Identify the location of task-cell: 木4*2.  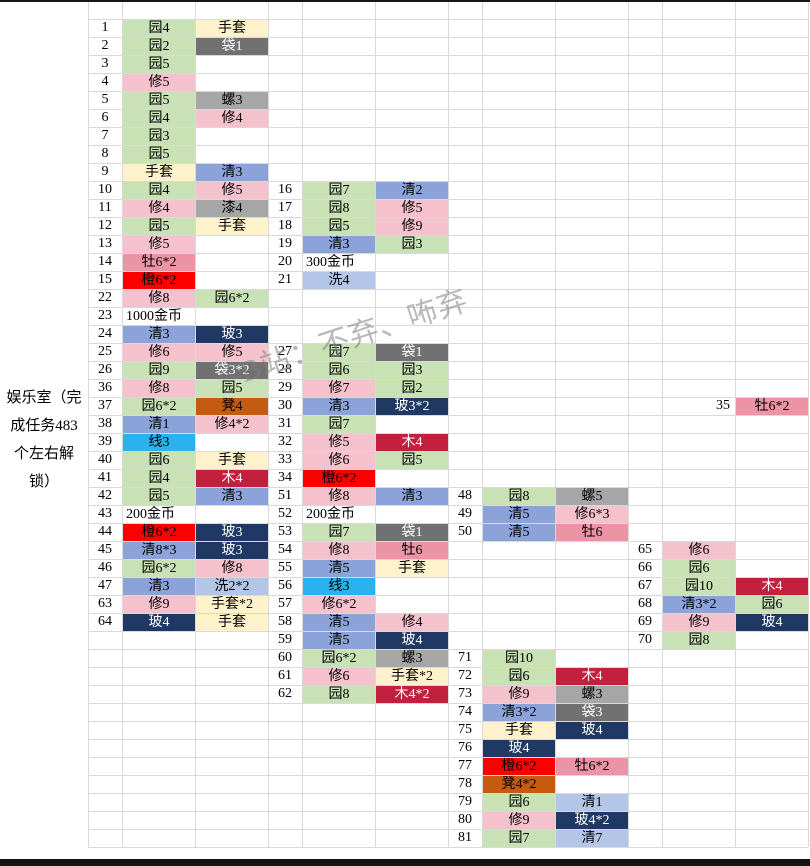
(412, 694).